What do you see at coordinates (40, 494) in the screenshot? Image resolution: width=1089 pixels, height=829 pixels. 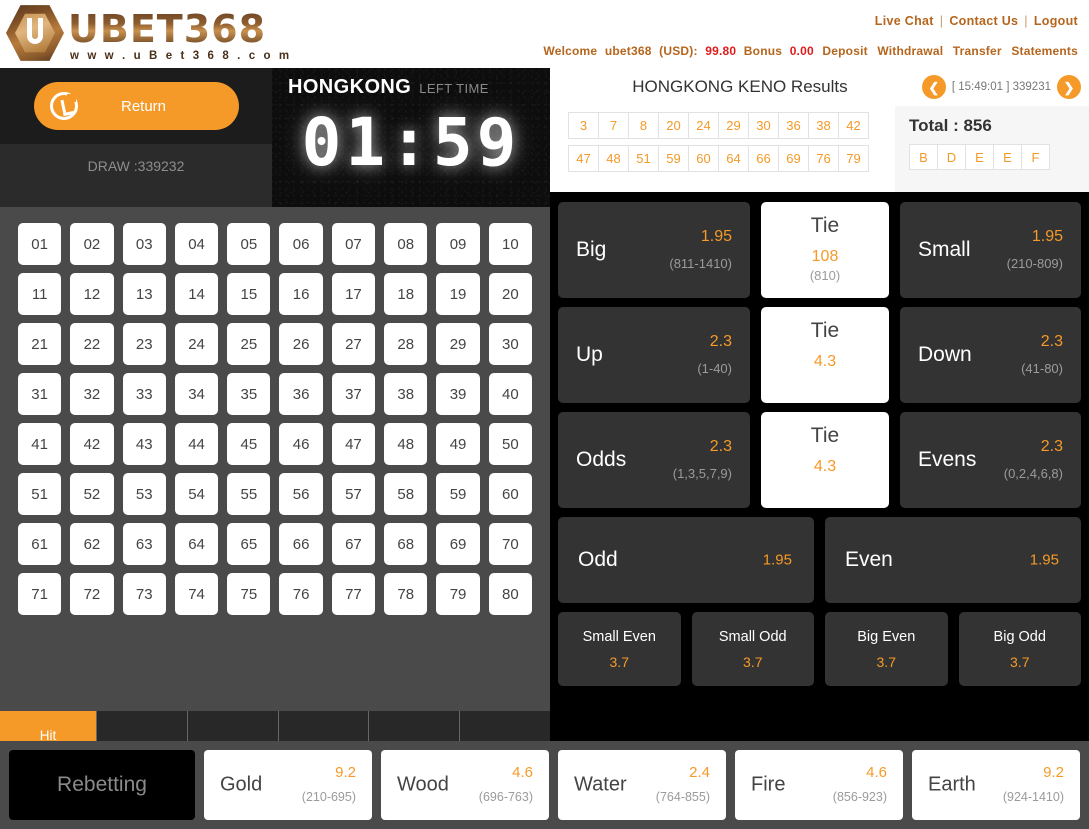 I see `number-cell-51: 51` at bounding box center [40, 494].